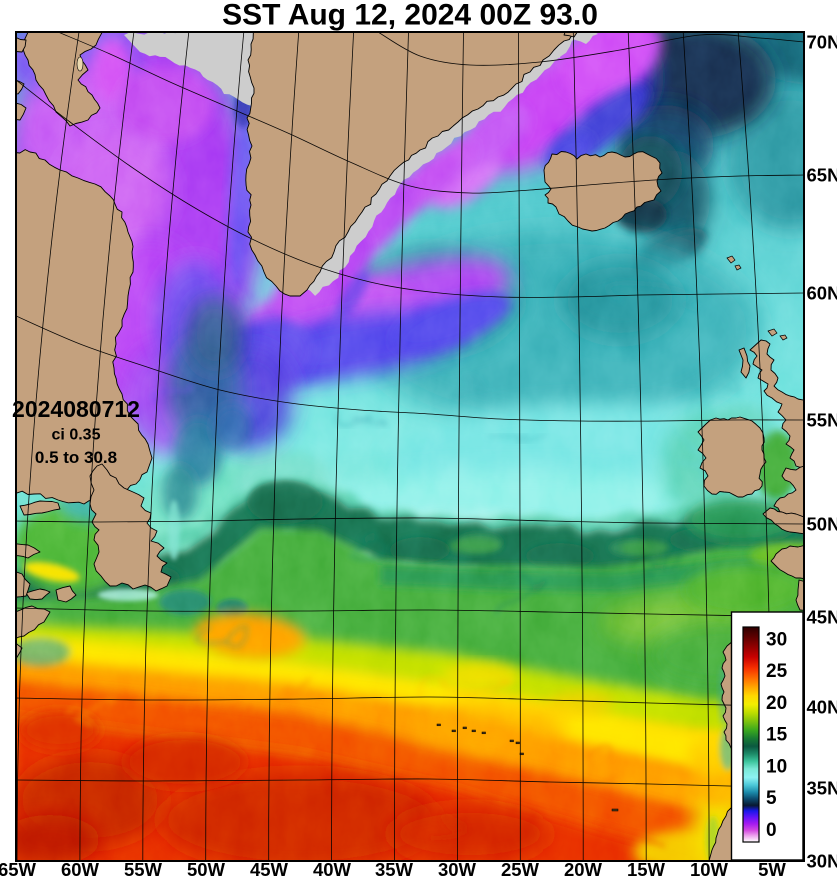 The width and height of the screenshot is (837, 877). Describe the element at coordinates (822, 42) in the screenshot. I see `svg-text: 70N` at that location.